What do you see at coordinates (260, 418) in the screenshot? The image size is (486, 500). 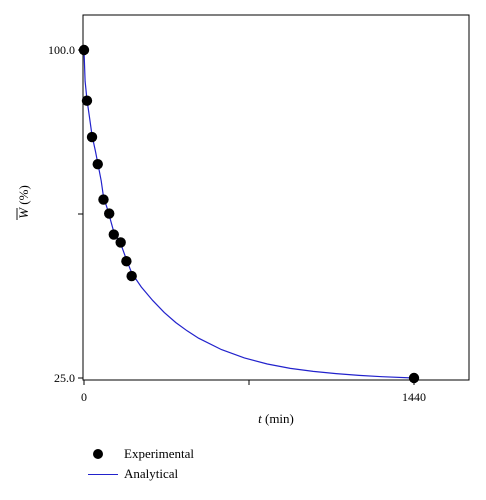 I see `x-axis-title-symbol: t` at bounding box center [260, 418].